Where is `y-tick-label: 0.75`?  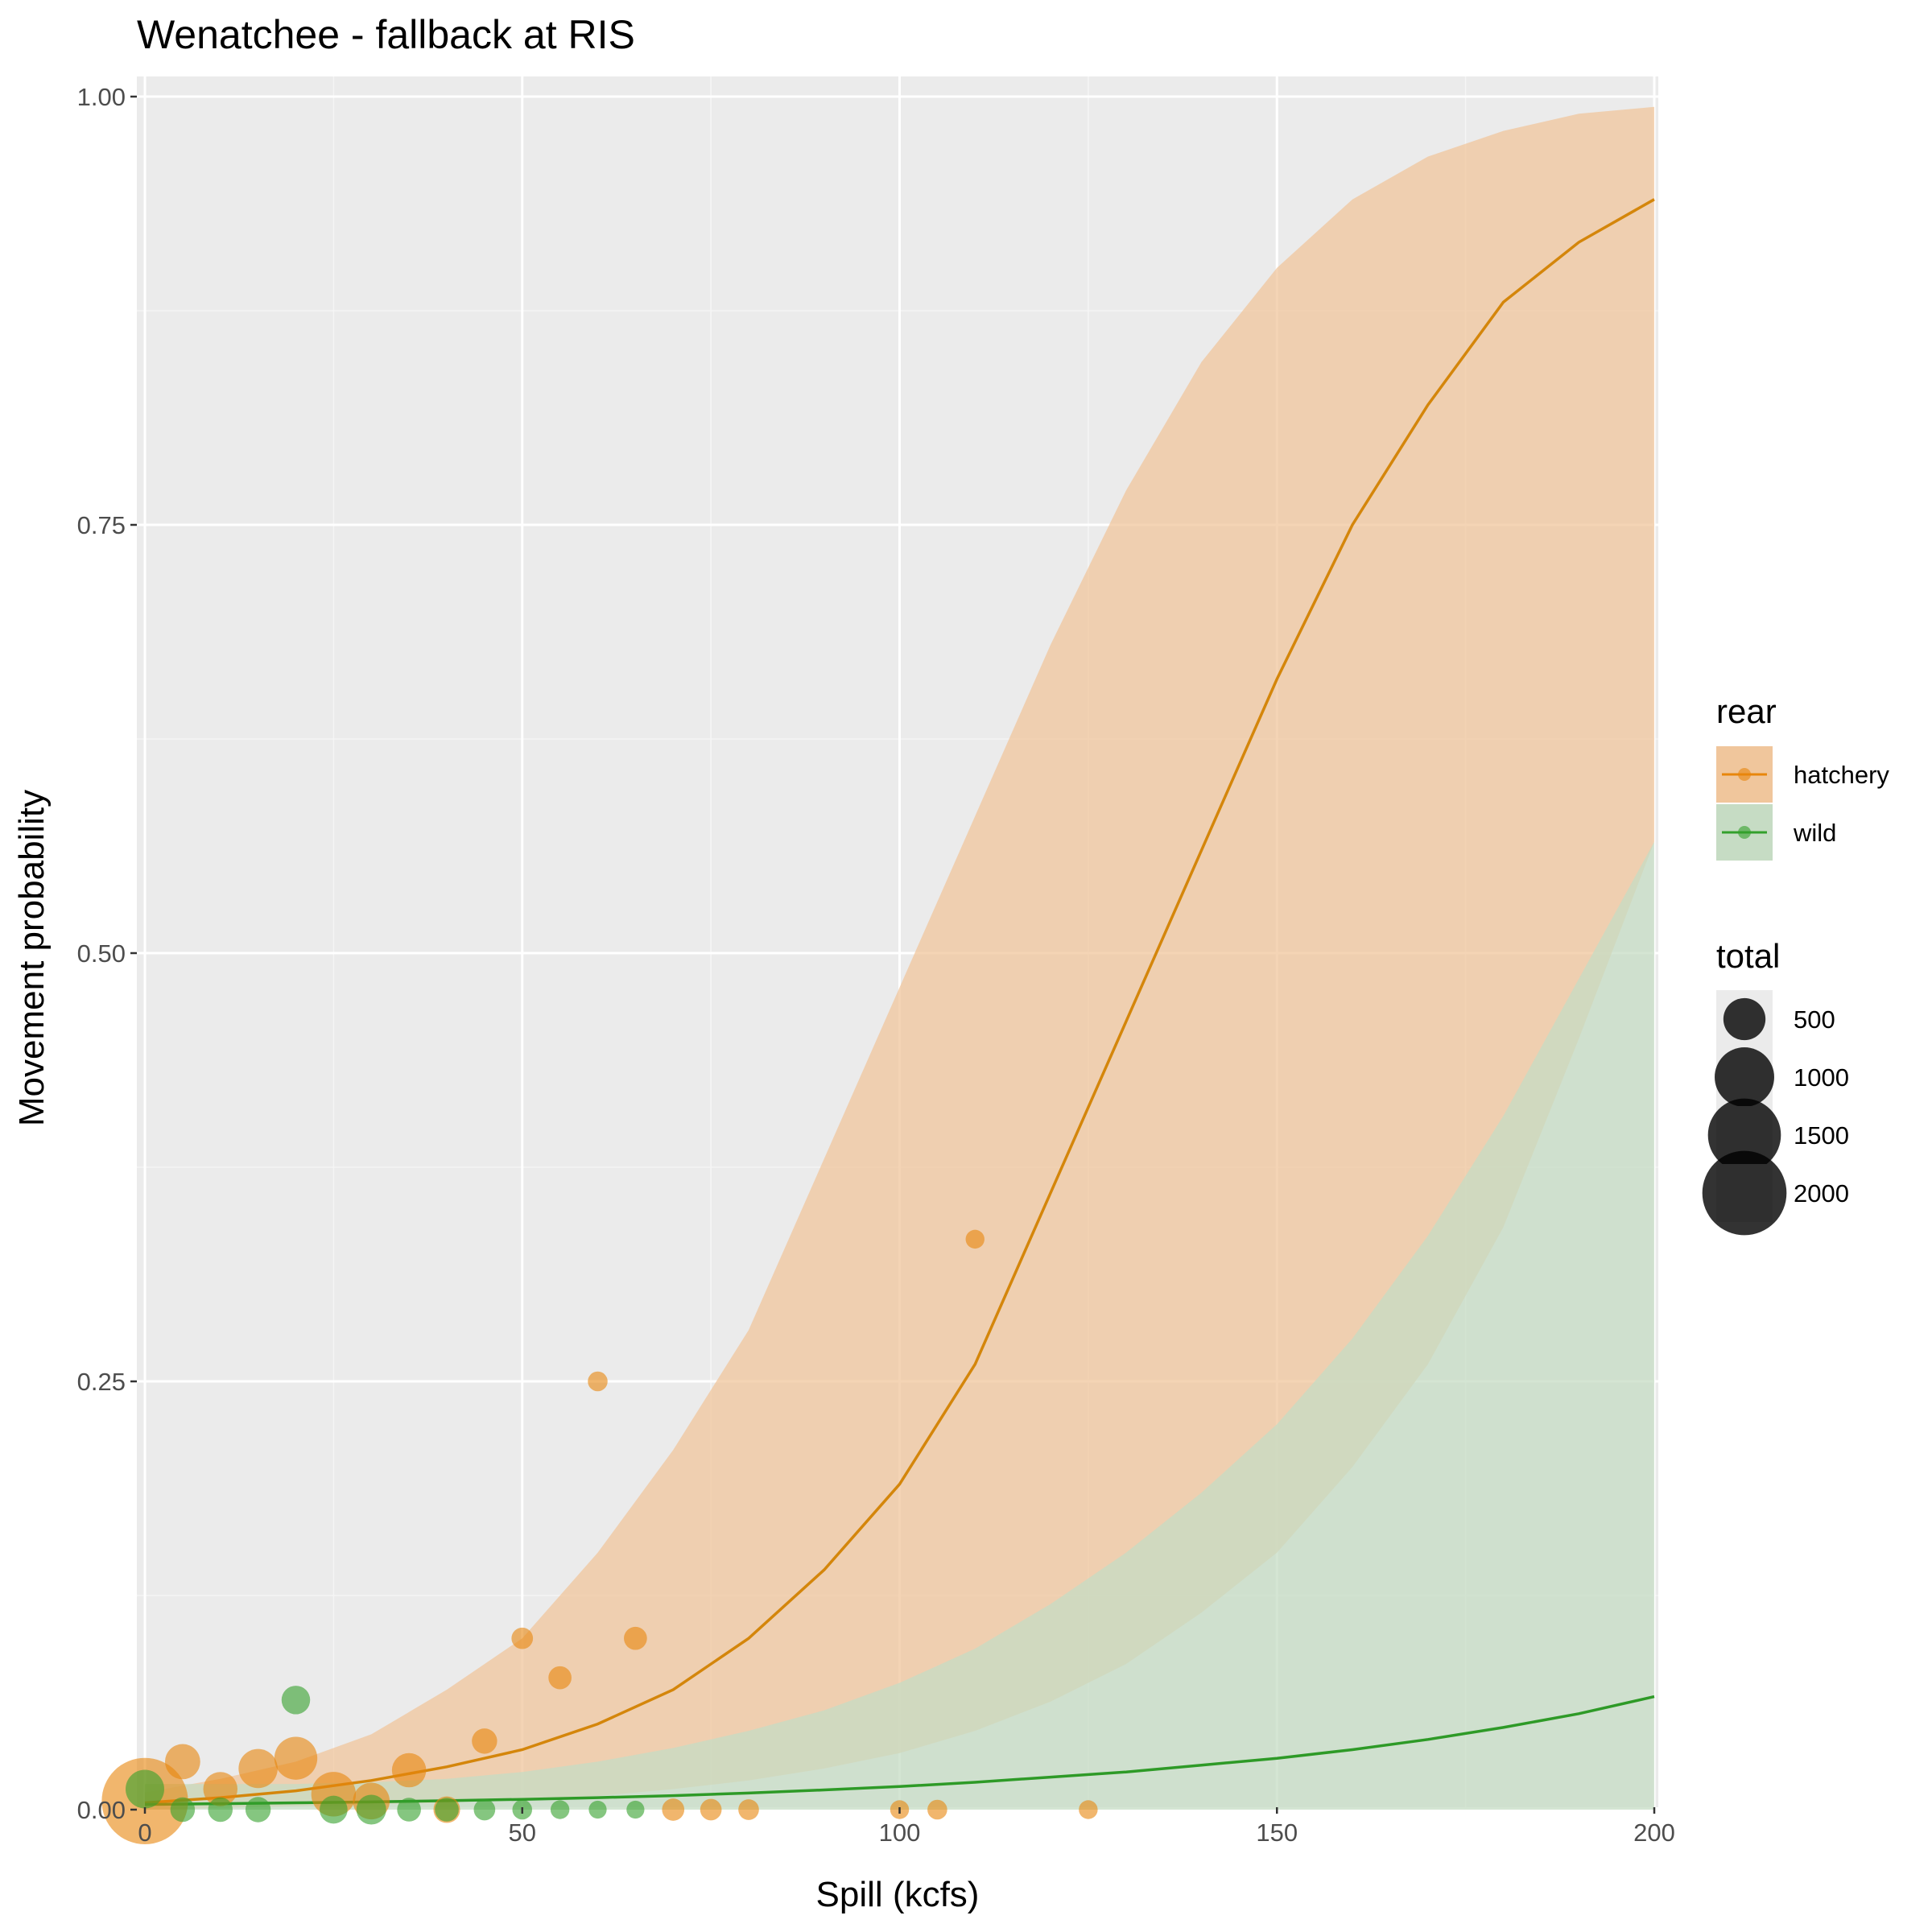 y-tick-label: 0.75 is located at coordinates (101, 525).